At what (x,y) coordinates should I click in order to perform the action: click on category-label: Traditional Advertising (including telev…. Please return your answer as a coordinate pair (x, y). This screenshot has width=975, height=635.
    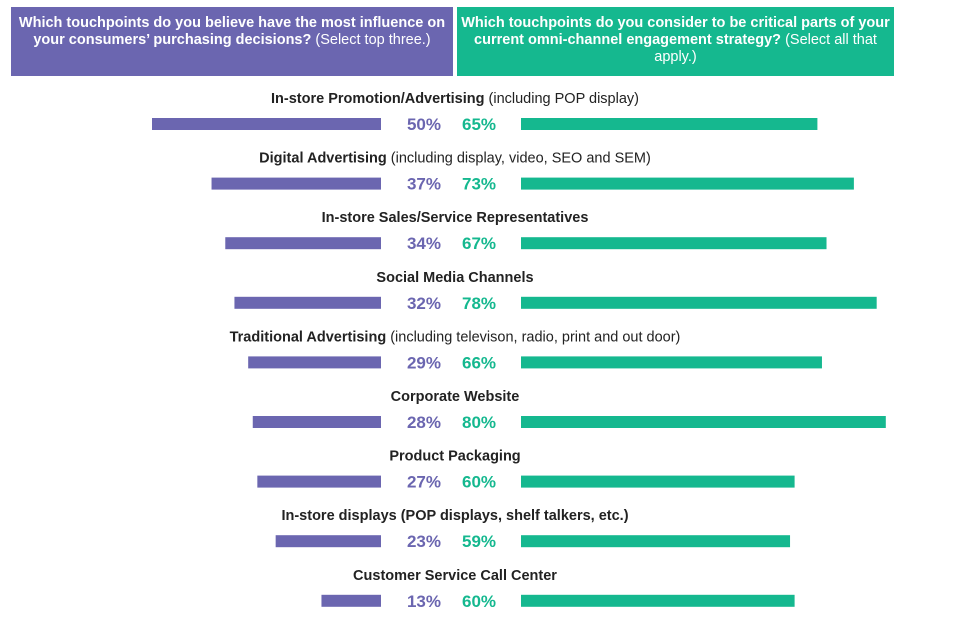
    Looking at the image, I should click on (455, 337).